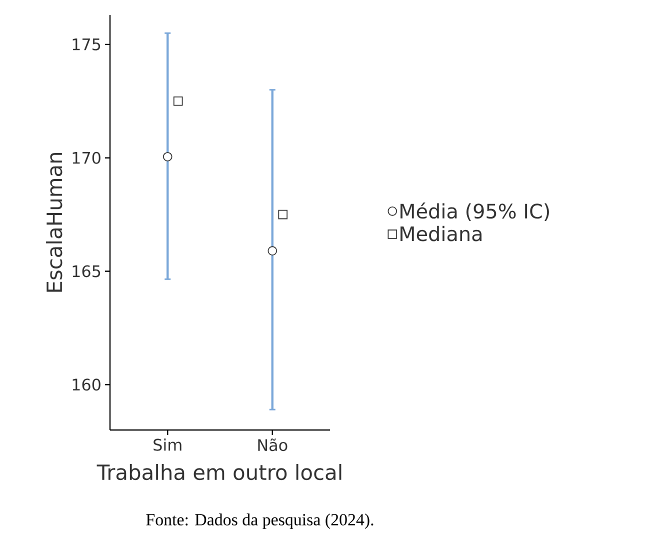 This screenshot has width=663, height=543. What do you see at coordinates (168, 444) in the screenshot?
I see `x-tick-label: Sim` at bounding box center [168, 444].